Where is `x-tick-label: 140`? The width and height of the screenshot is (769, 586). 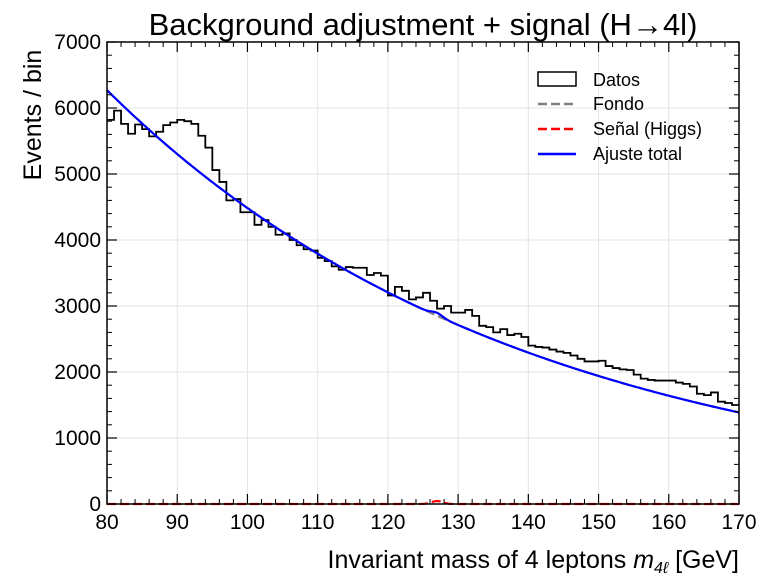
x-tick-label: 140 is located at coordinates (528, 522).